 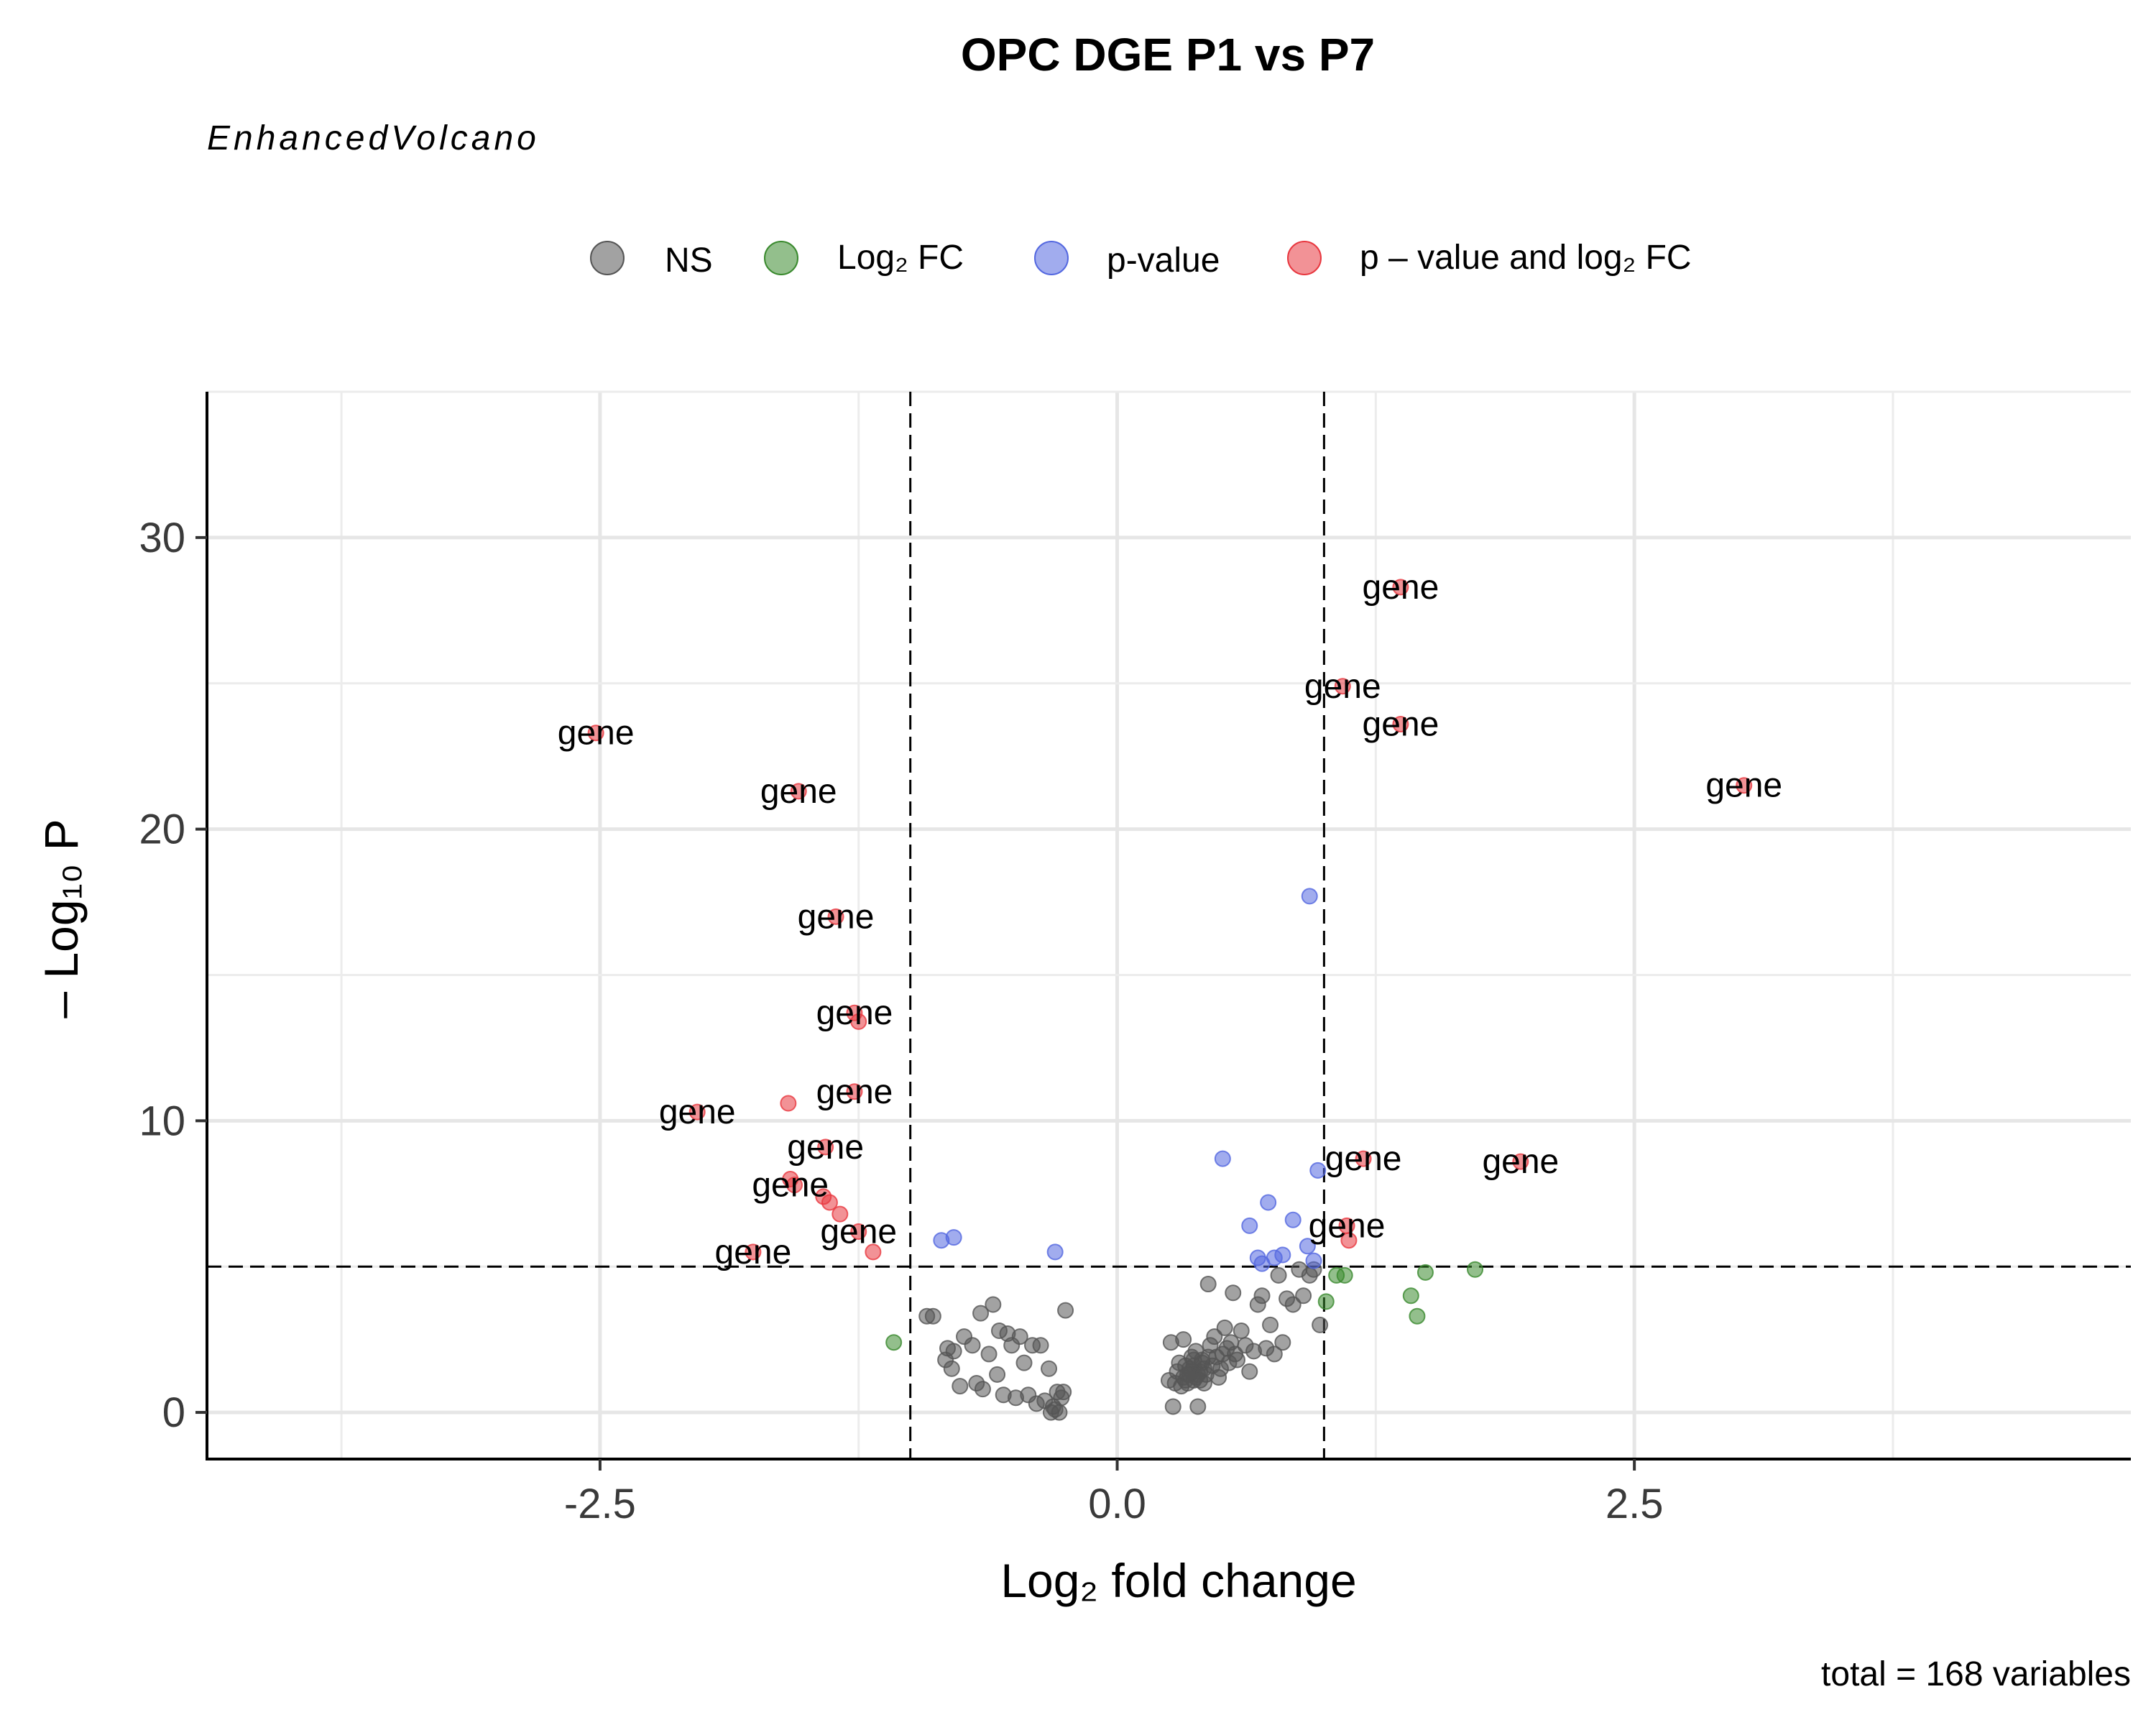 I want to click on legend-item-log2fc: Log₂ FC, so click(x=864, y=258).